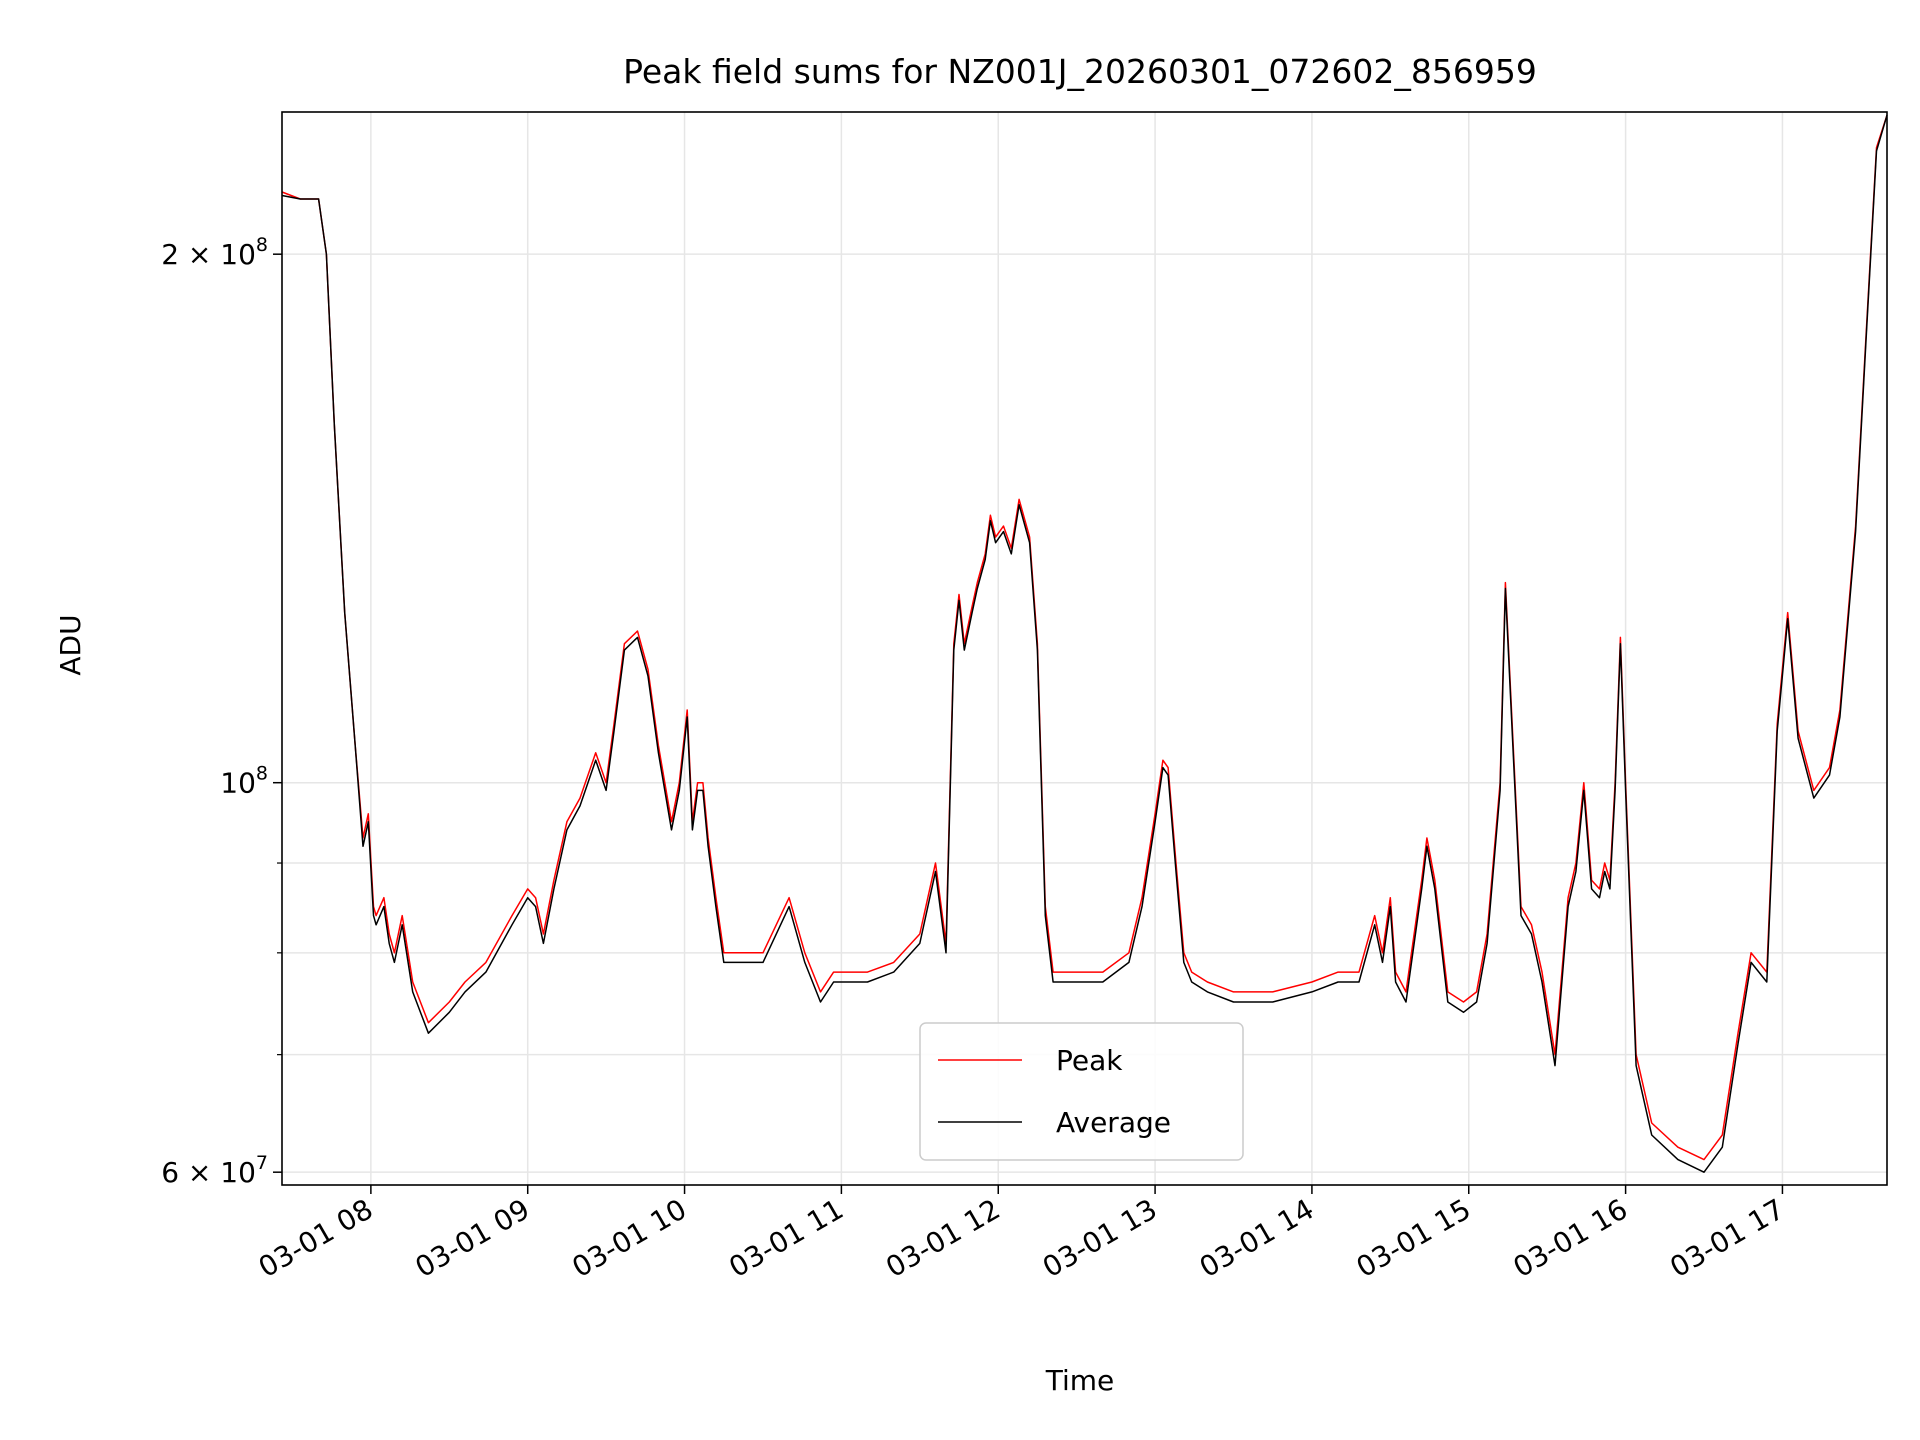 The height and width of the screenshot is (1440, 1920). Describe the element at coordinates (1080, 1380) in the screenshot. I see `x-axis-label: Time` at that location.